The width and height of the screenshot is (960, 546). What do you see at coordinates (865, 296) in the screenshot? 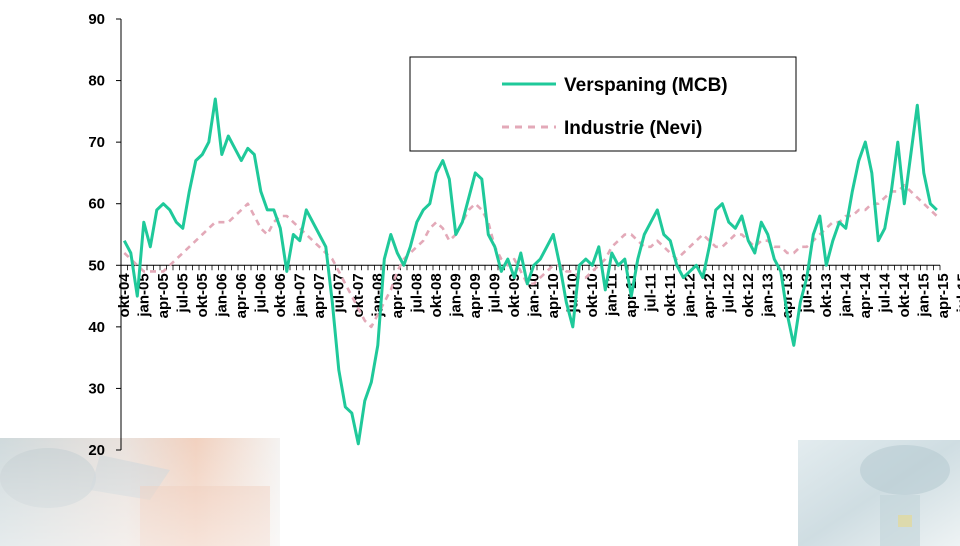
I see `x-tick-label: apr-14` at bounding box center [865, 296].